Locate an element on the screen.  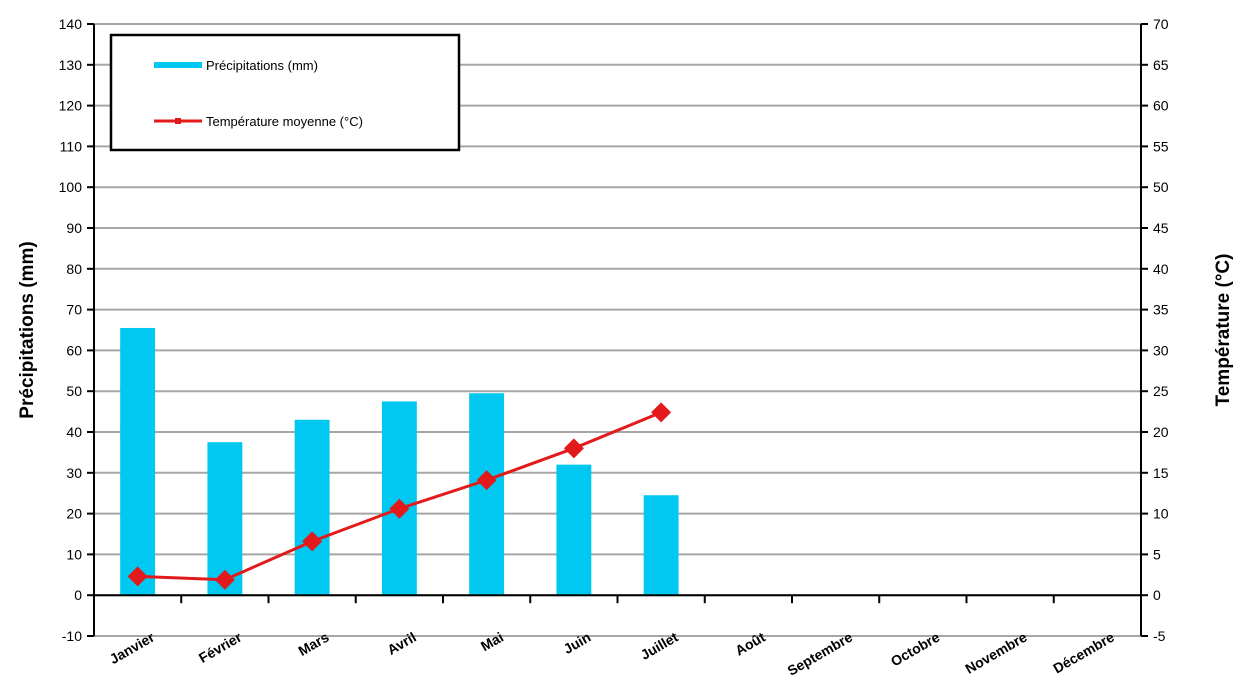
category-label: Octobre is located at coordinates (915, 649).